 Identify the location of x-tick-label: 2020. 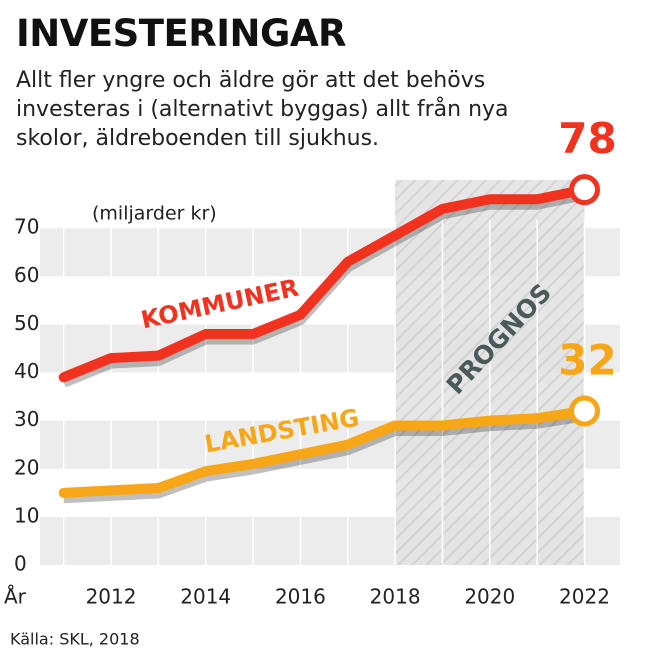
(489, 597).